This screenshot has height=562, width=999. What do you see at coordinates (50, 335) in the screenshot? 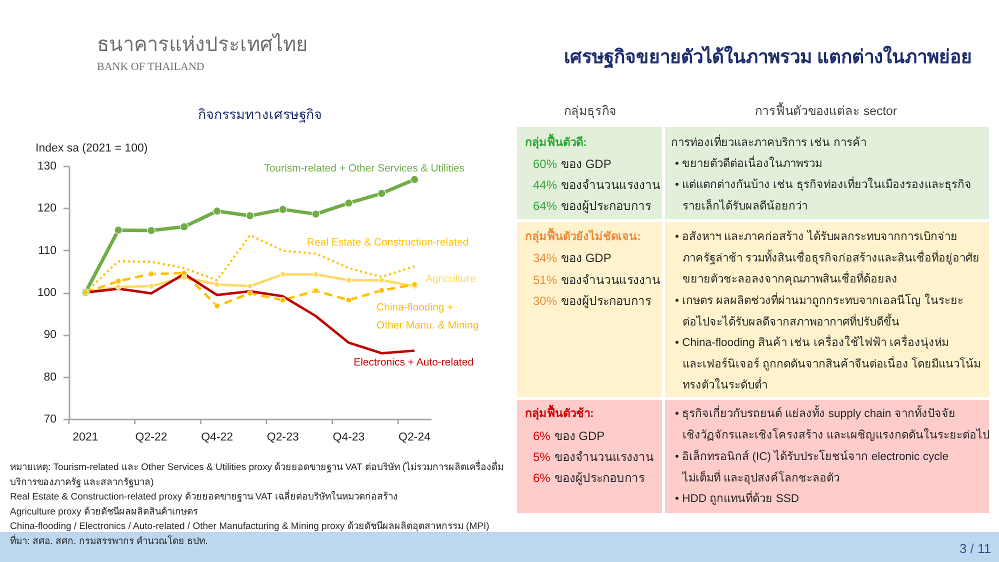
I see `y-tick-label: 90` at bounding box center [50, 335].